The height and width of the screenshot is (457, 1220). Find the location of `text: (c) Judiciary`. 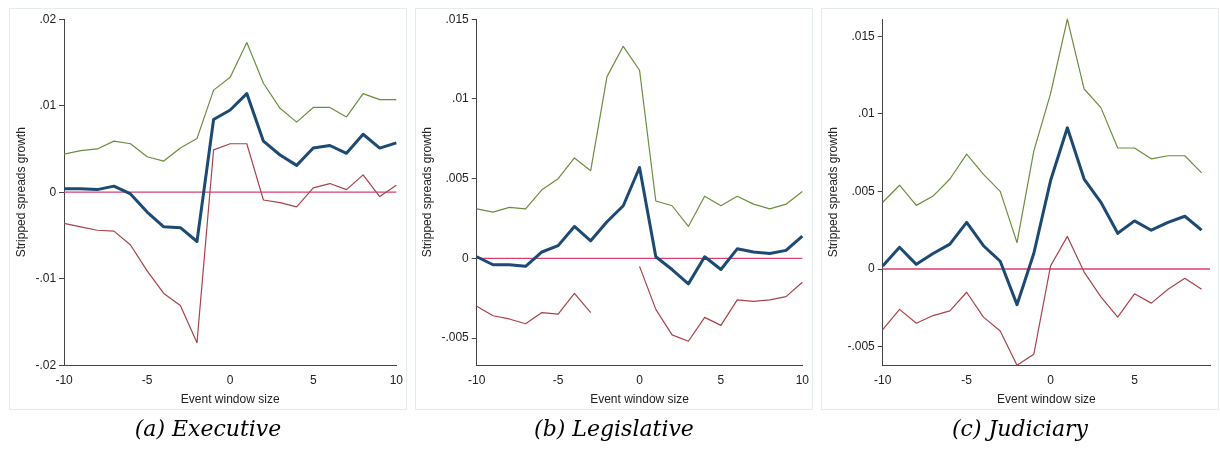

text: (c) Judiciary is located at coordinates (1019, 428).